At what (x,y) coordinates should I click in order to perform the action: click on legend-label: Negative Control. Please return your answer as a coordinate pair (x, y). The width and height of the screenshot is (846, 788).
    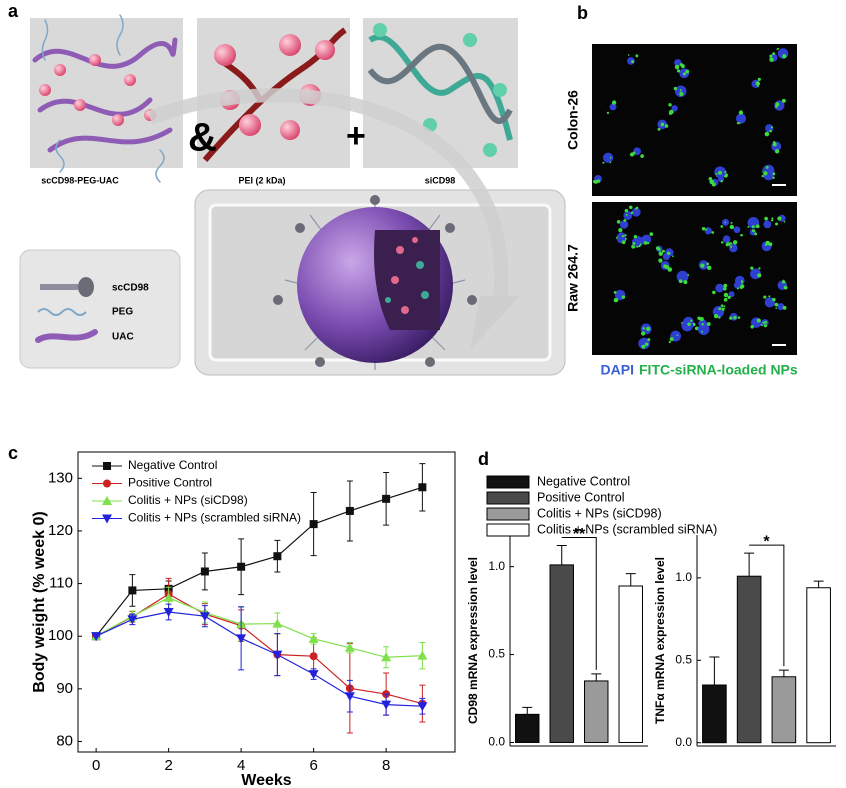
    Looking at the image, I should click on (172, 465).